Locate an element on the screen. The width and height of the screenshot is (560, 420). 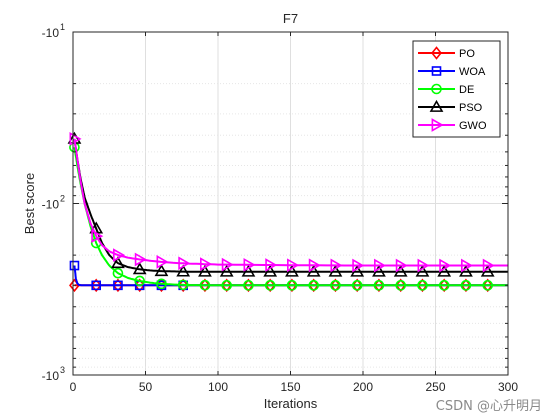
y-tick-label-exponent: 2 is located at coordinates (62, 199).